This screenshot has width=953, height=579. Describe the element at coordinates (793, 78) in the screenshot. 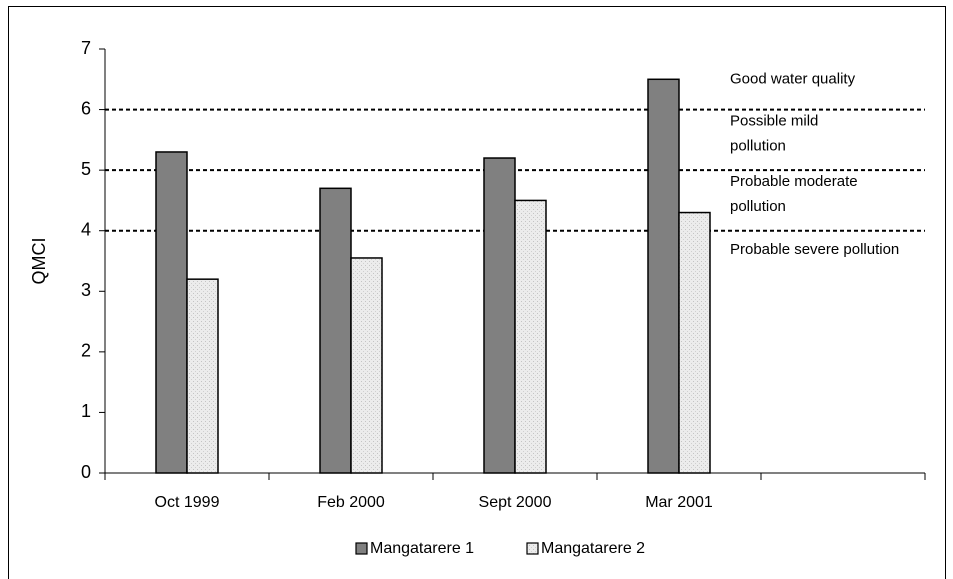

I see `annotation: Good water quality` at that location.